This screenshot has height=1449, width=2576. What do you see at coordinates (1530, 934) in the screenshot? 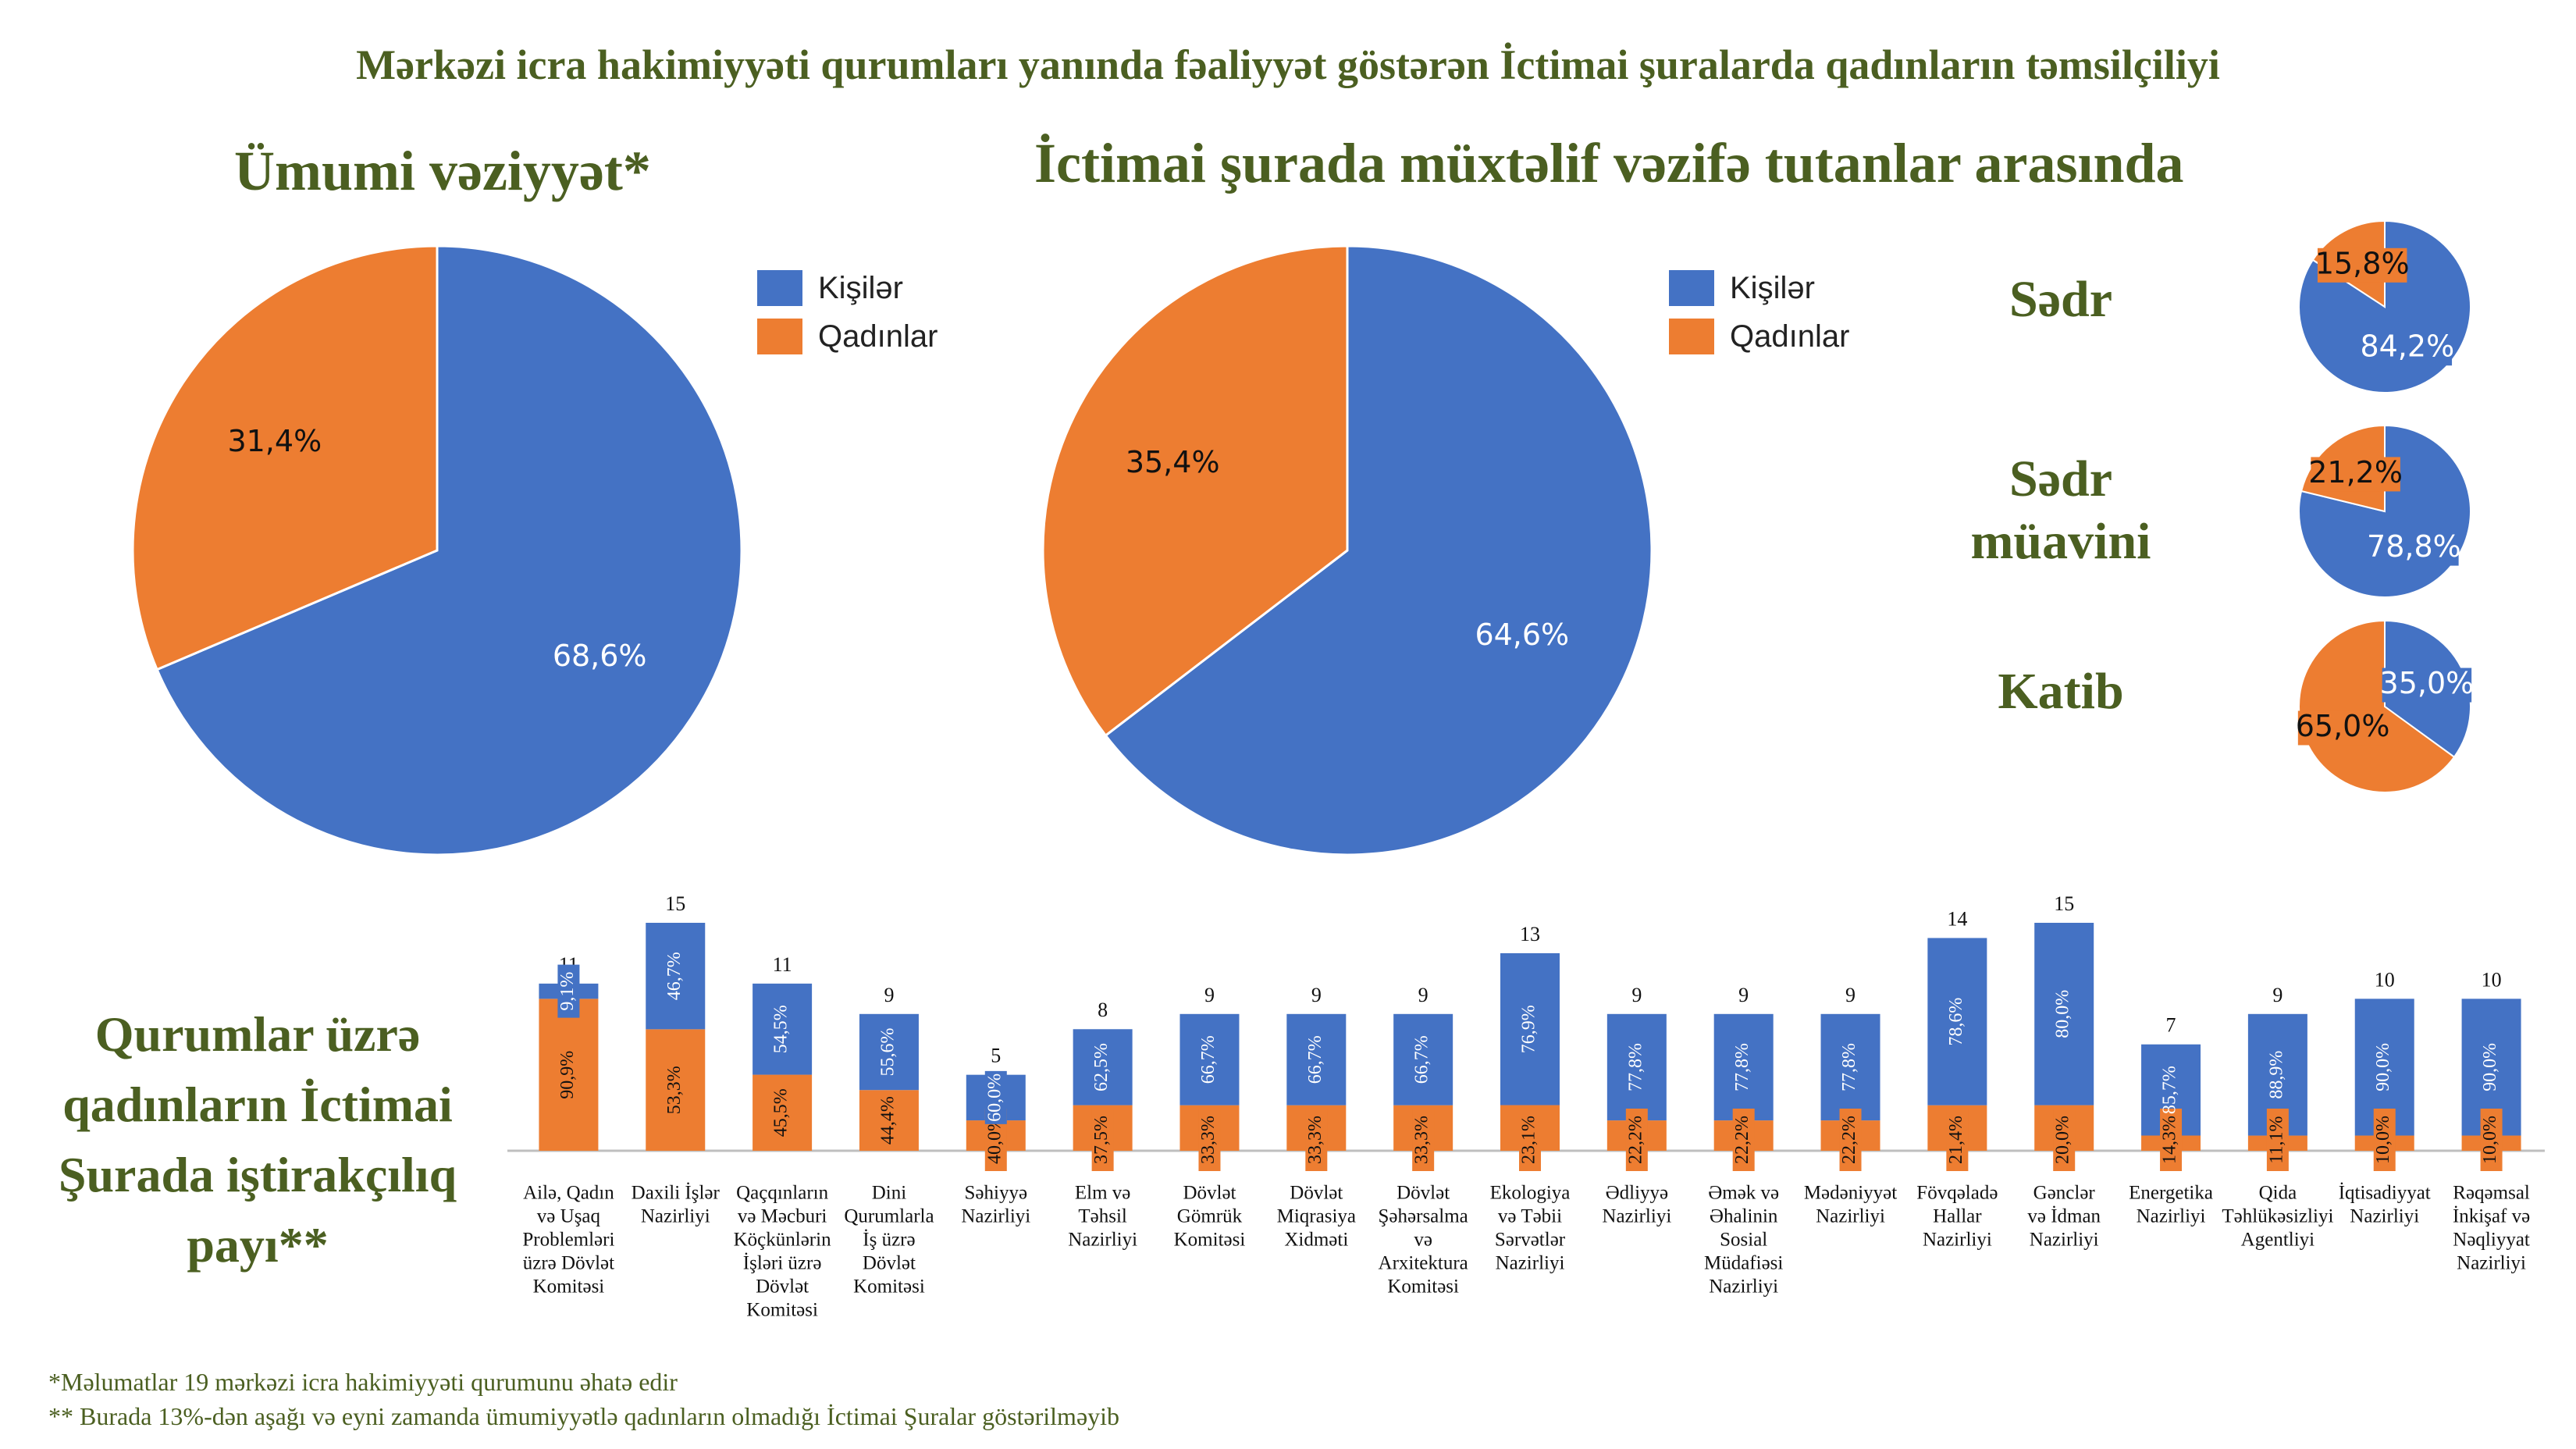
I see `bar-total-label: 13` at bounding box center [1530, 934].